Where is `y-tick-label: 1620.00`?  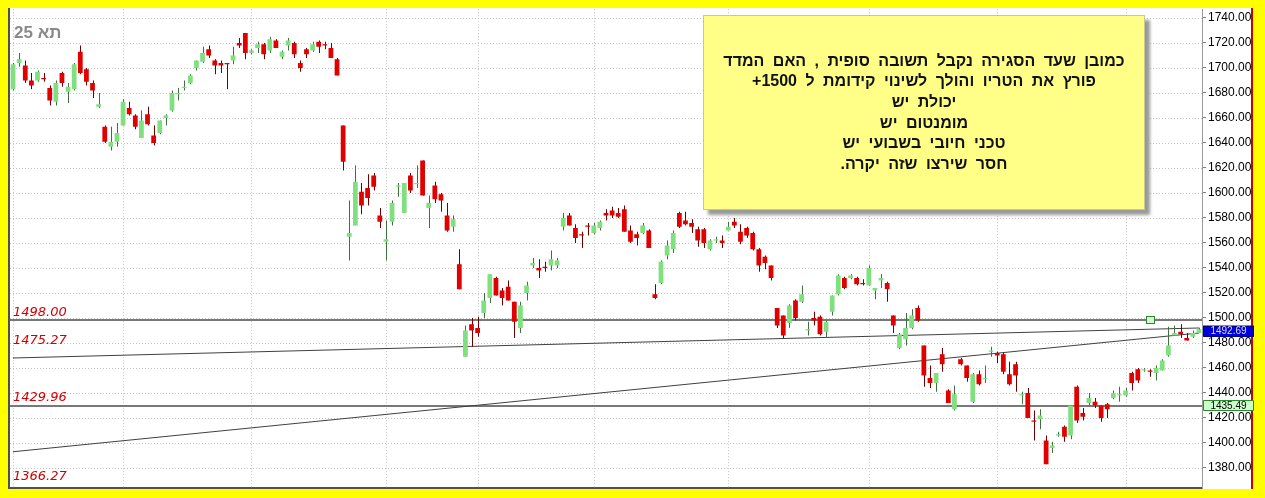 y-tick-label: 1620.00 is located at coordinates (1230, 167).